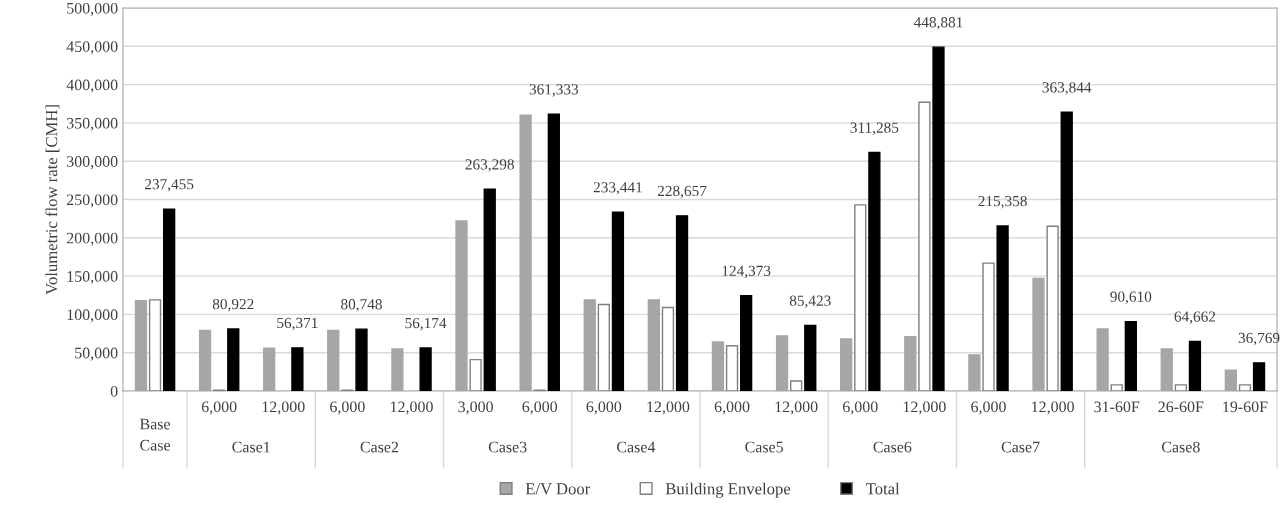  What do you see at coordinates (1259, 339) in the screenshot?
I see `data-label: 36,769` at bounding box center [1259, 339].